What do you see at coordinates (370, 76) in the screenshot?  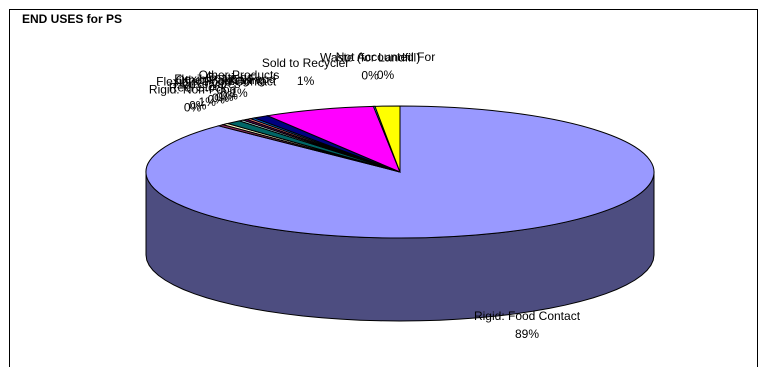 I see `value-label-waste-for-landfill-: 0%` at bounding box center [370, 76].